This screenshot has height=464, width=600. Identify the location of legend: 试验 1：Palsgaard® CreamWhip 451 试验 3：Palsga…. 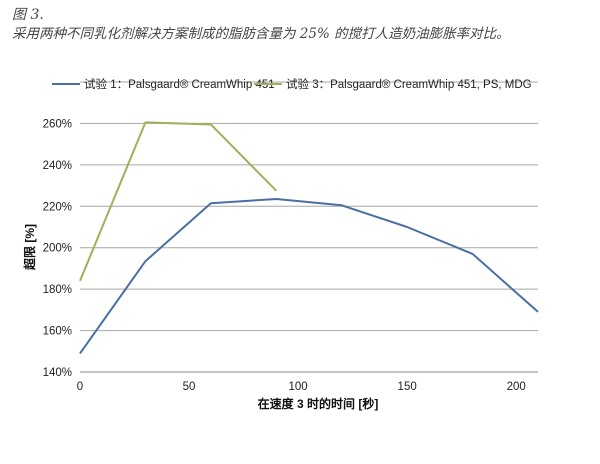
(292, 84).